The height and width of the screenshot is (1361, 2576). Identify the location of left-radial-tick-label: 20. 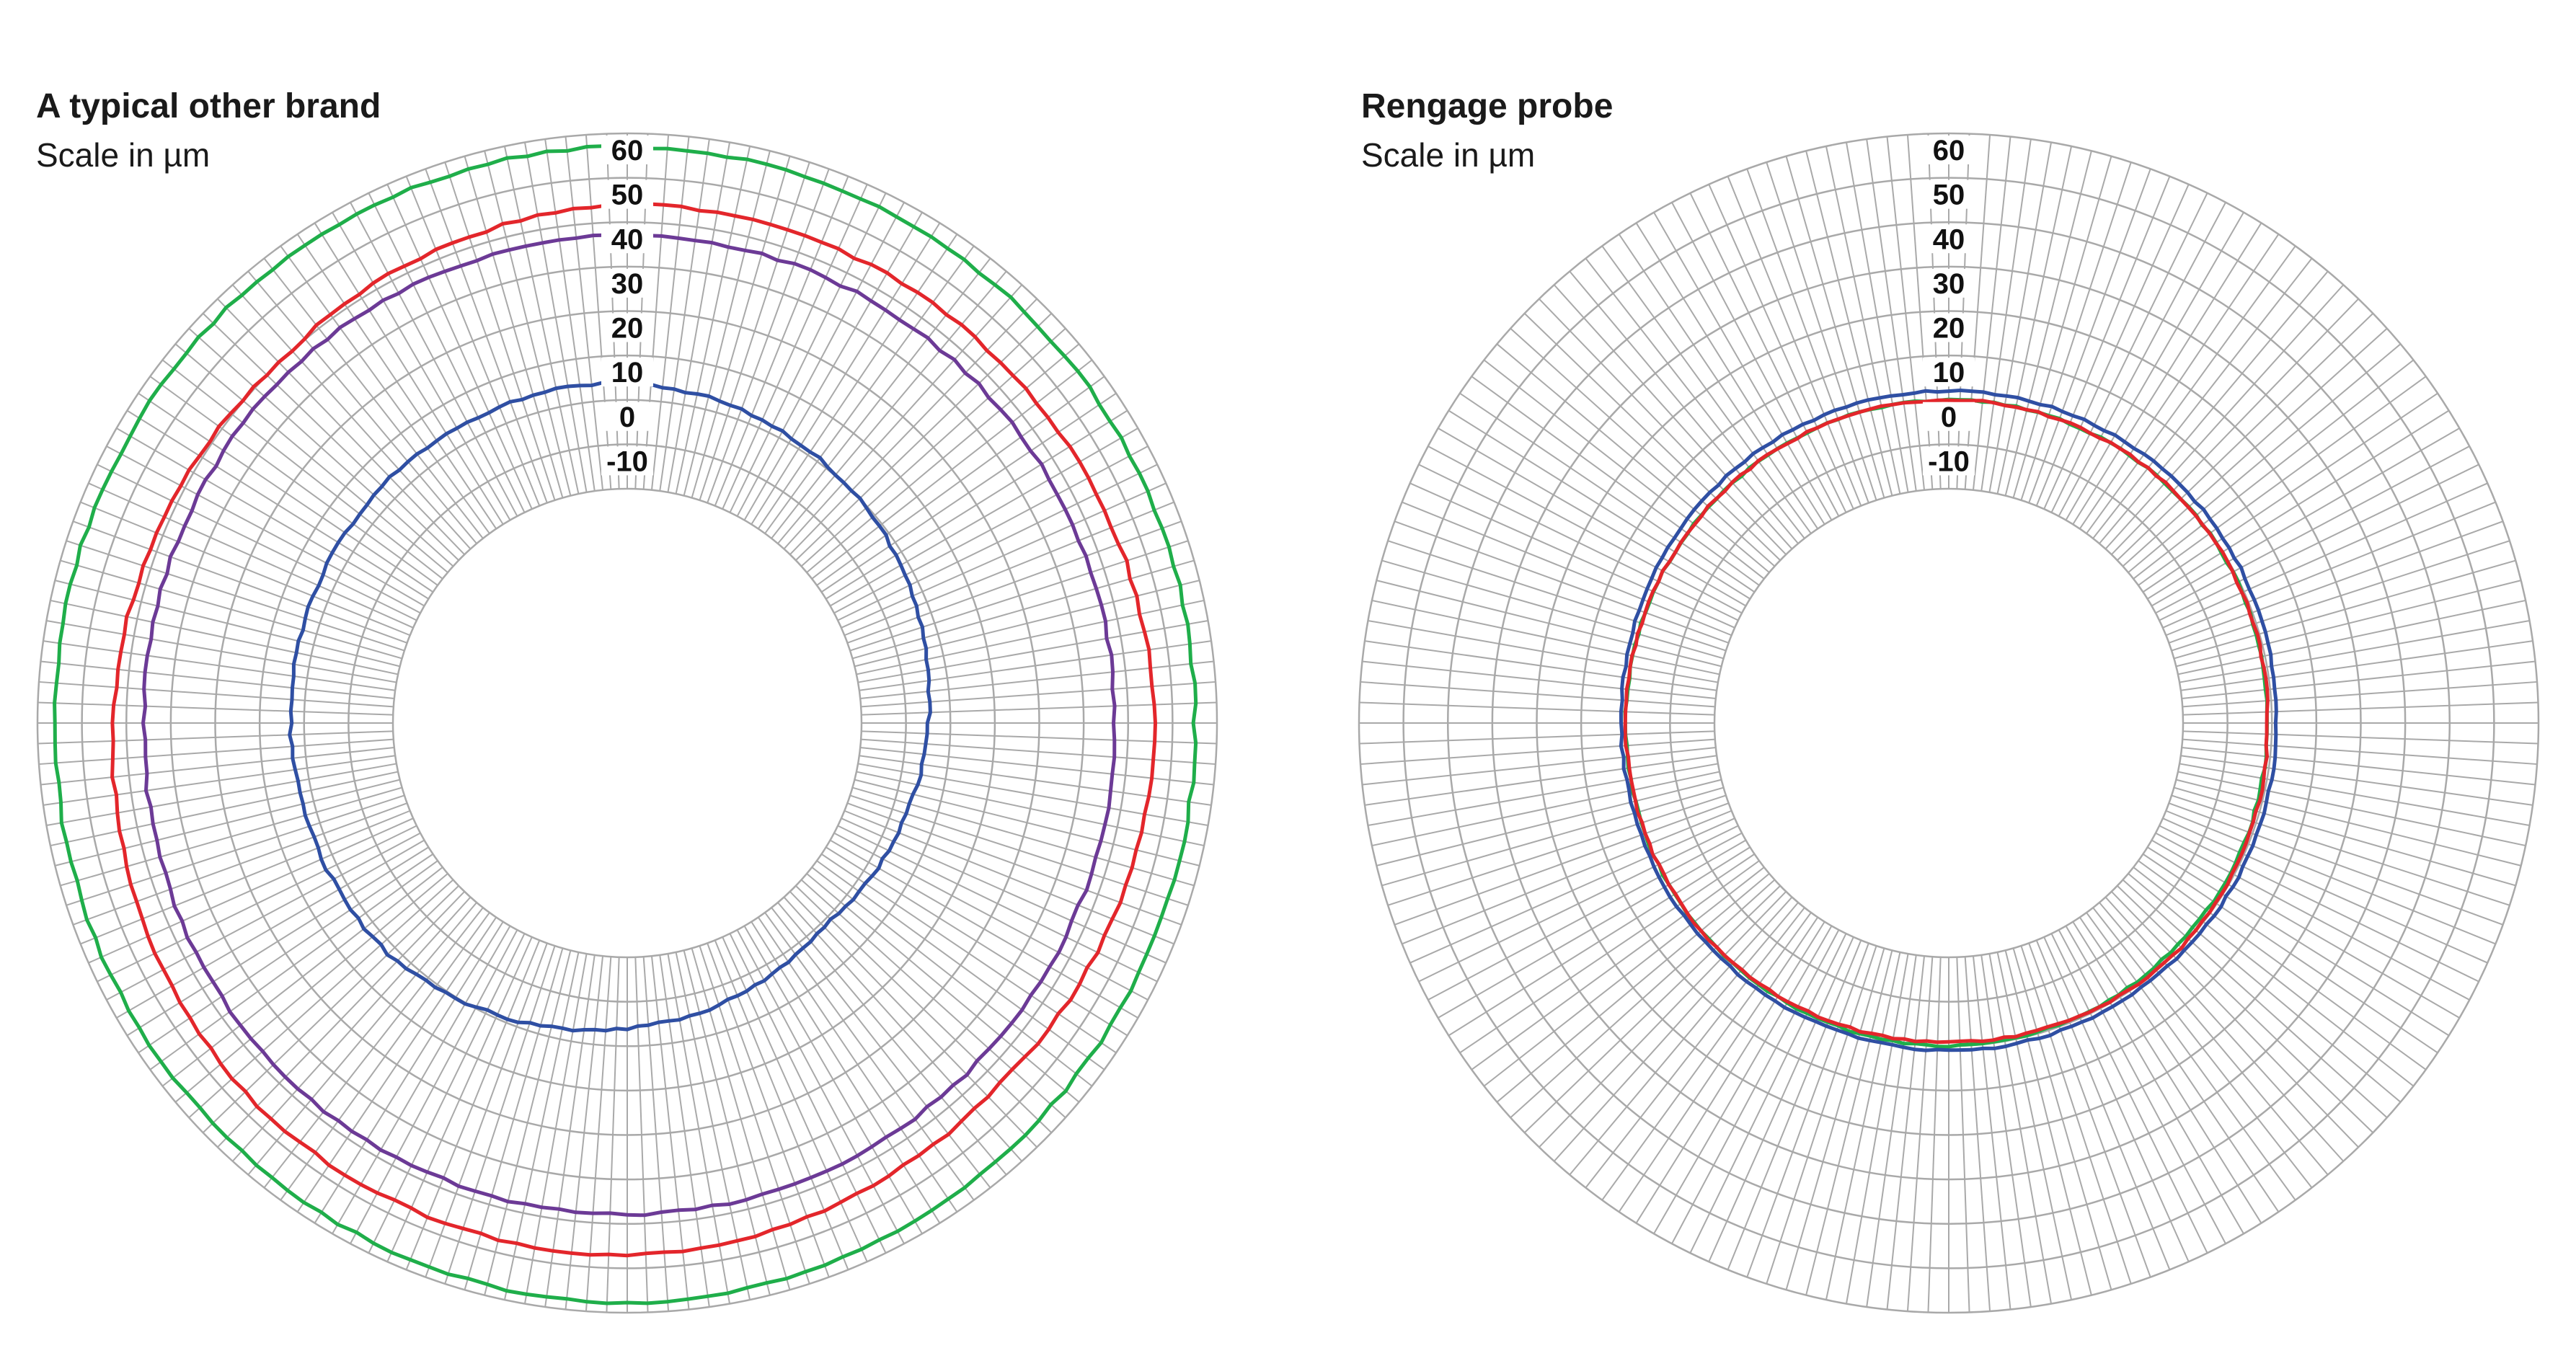
(627, 329).